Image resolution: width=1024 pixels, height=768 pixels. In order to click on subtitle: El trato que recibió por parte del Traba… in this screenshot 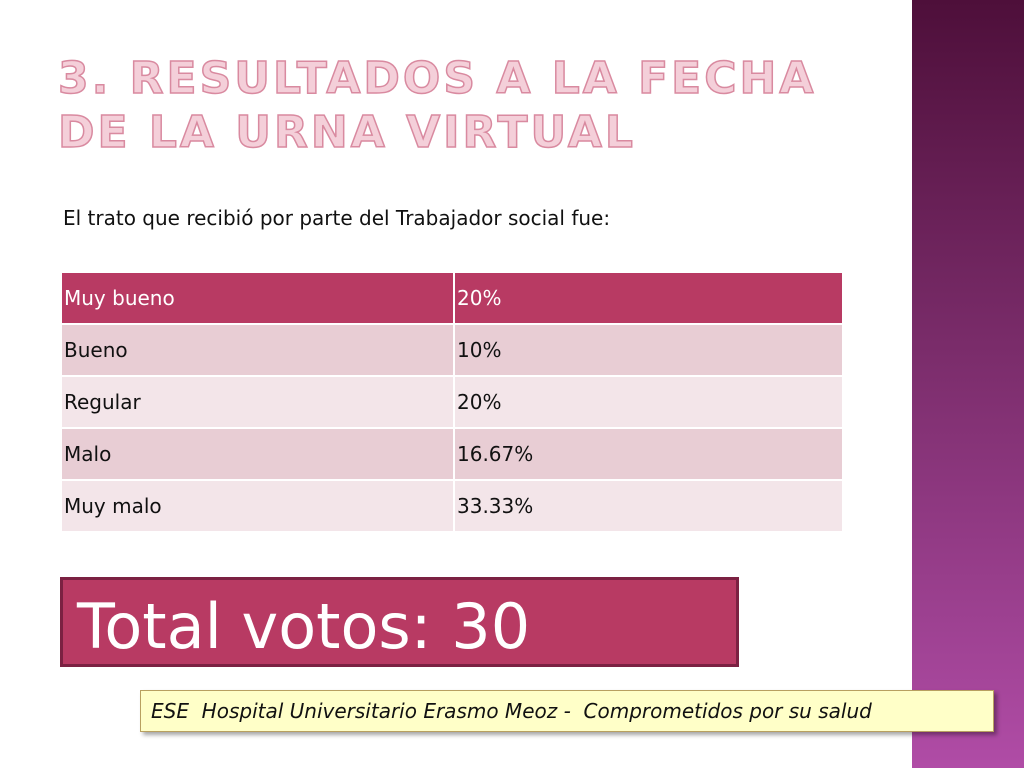, I will do `click(337, 218)`.